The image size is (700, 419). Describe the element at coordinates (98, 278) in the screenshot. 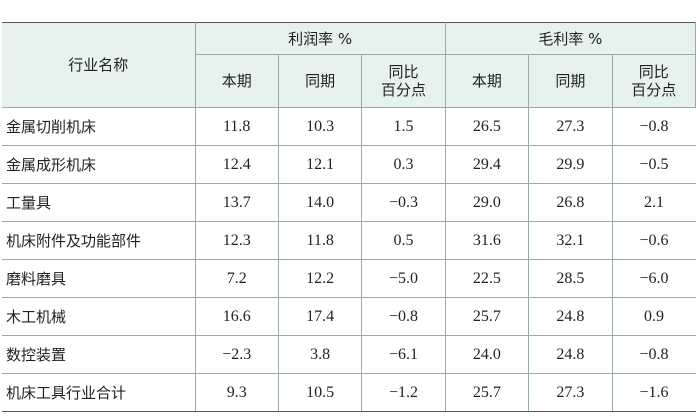

I see `row-label: 磨料磨具` at that location.